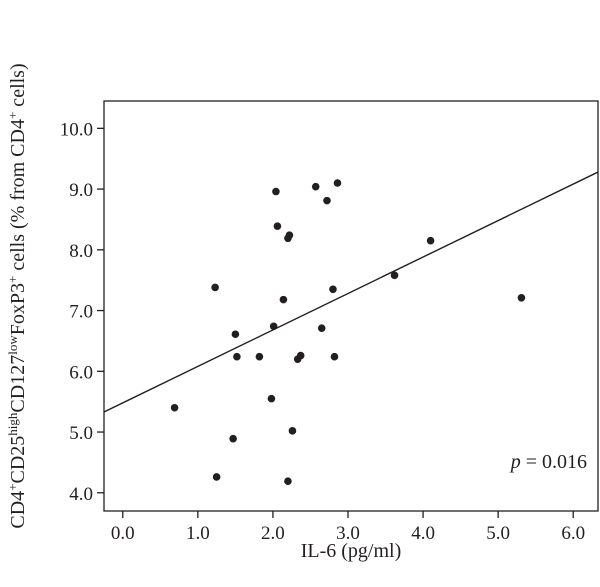 The width and height of the screenshot is (600, 587). I want to click on y-tick-label: 7.0, so click(81, 312).